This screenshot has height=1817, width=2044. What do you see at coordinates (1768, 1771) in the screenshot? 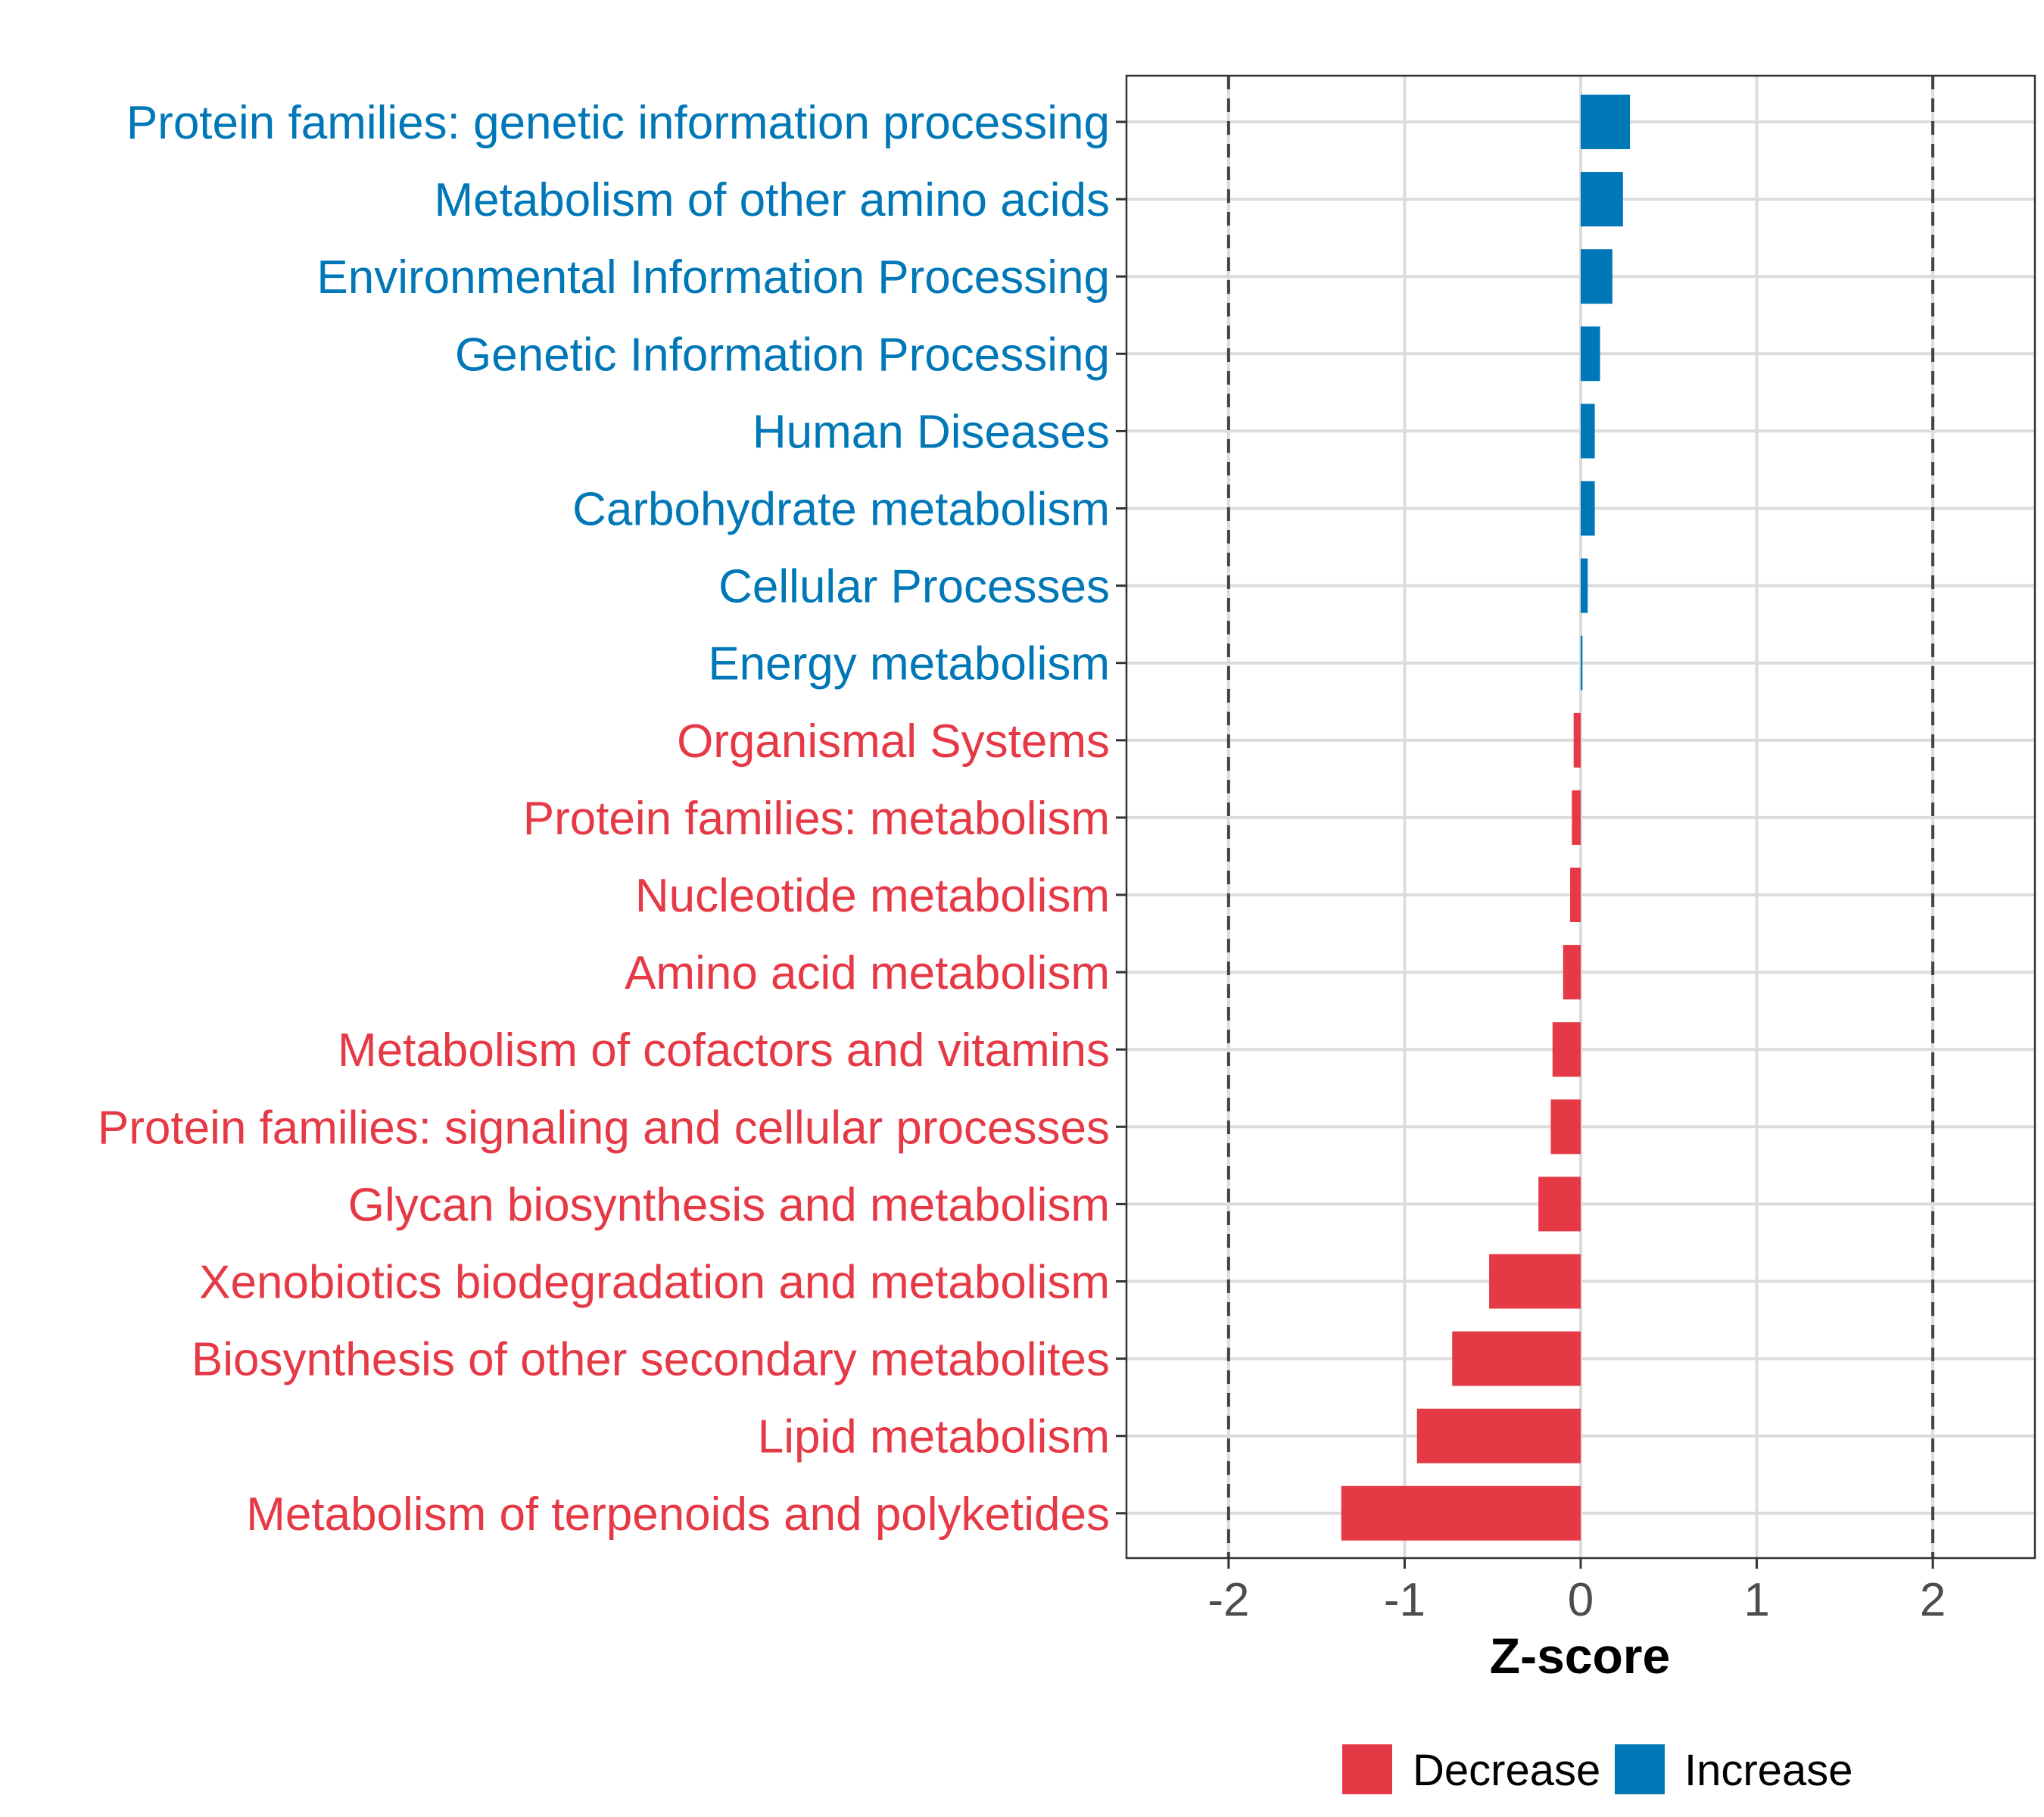
I see `legend-label-increase: Increase` at bounding box center [1768, 1771].